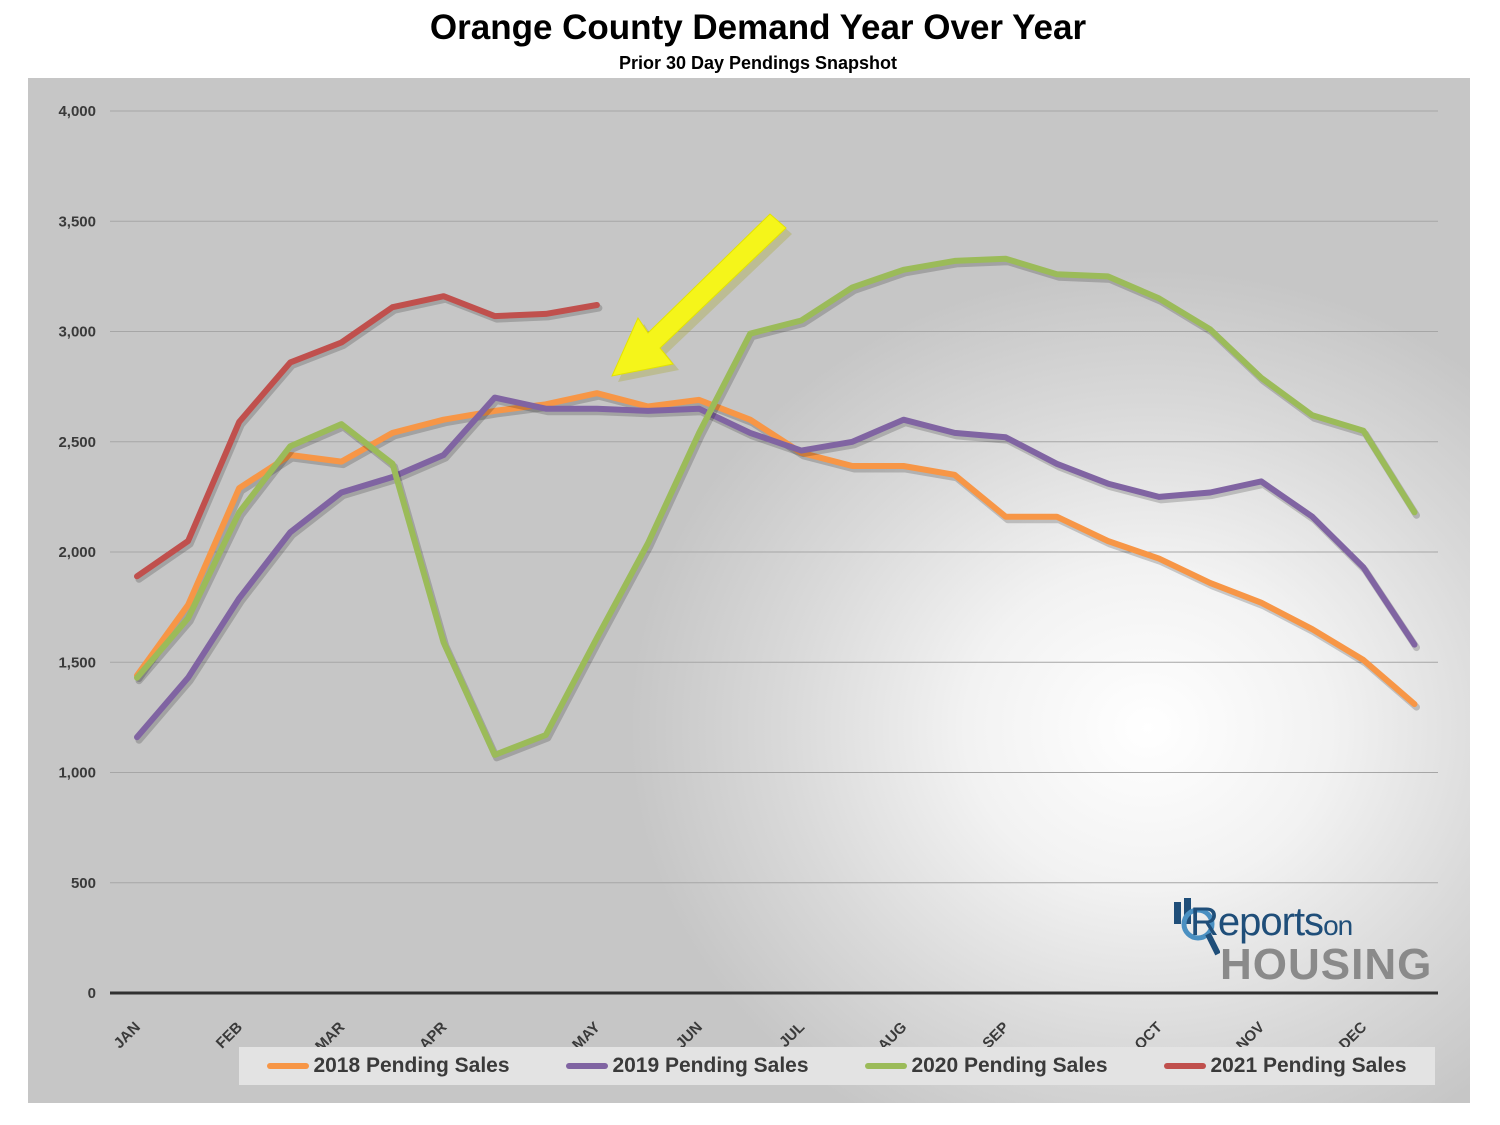  Describe the element at coordinates (1308, 1065) in the screenshot. I see `legend-label-2021: 2021 Pending Sales` at that location.